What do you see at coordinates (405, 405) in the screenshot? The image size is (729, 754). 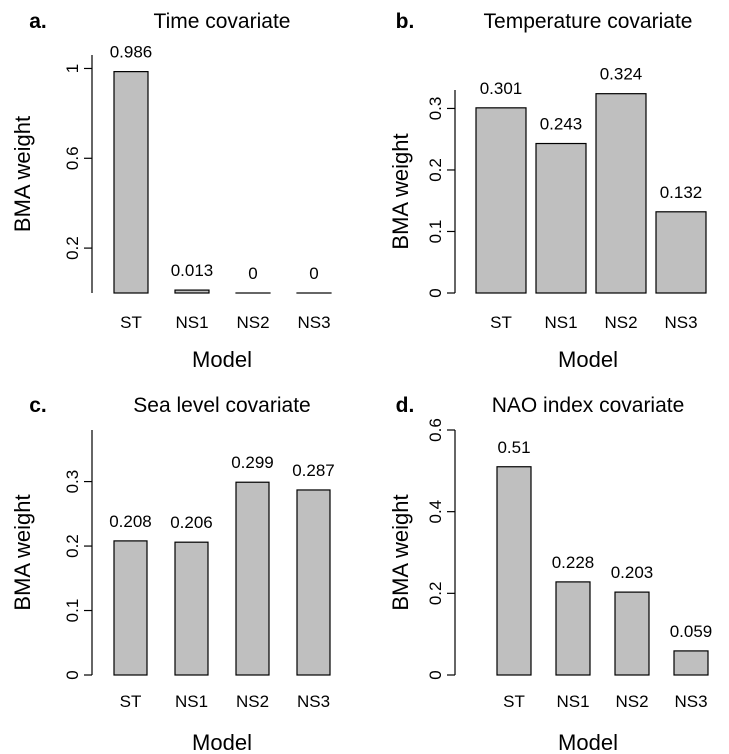 I see `panel-label: d.` at bounding box center [405, 405].